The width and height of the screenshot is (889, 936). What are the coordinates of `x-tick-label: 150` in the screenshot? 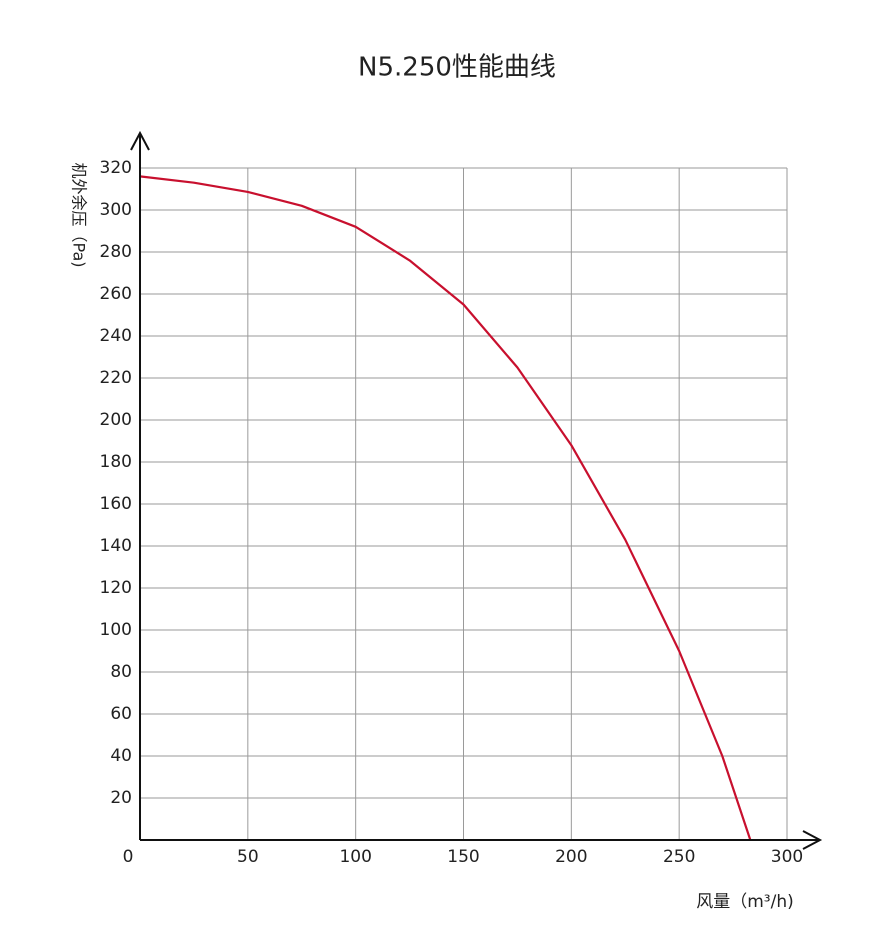 It's located at (463, 857).